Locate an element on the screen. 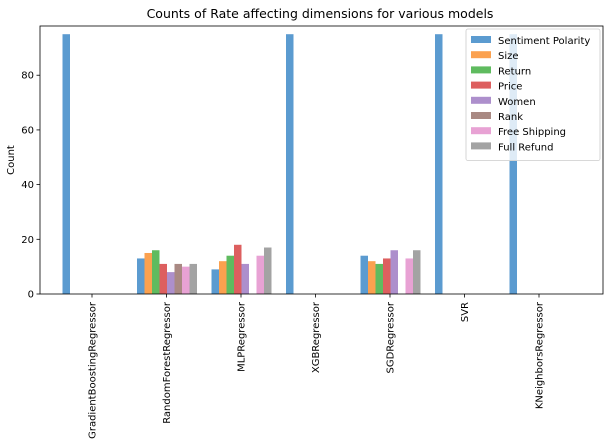 This screenshot has height=445, width=606. y-tick-label: 0 is located at coordinates (31, 295).